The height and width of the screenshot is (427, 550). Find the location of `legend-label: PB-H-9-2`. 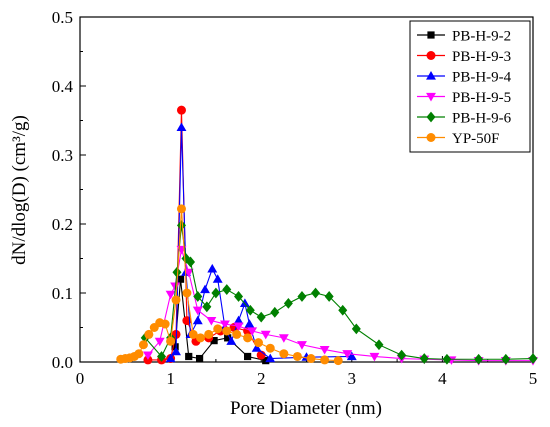

legend-label: PB-H-9-2 is located at coordinates (481, 37).